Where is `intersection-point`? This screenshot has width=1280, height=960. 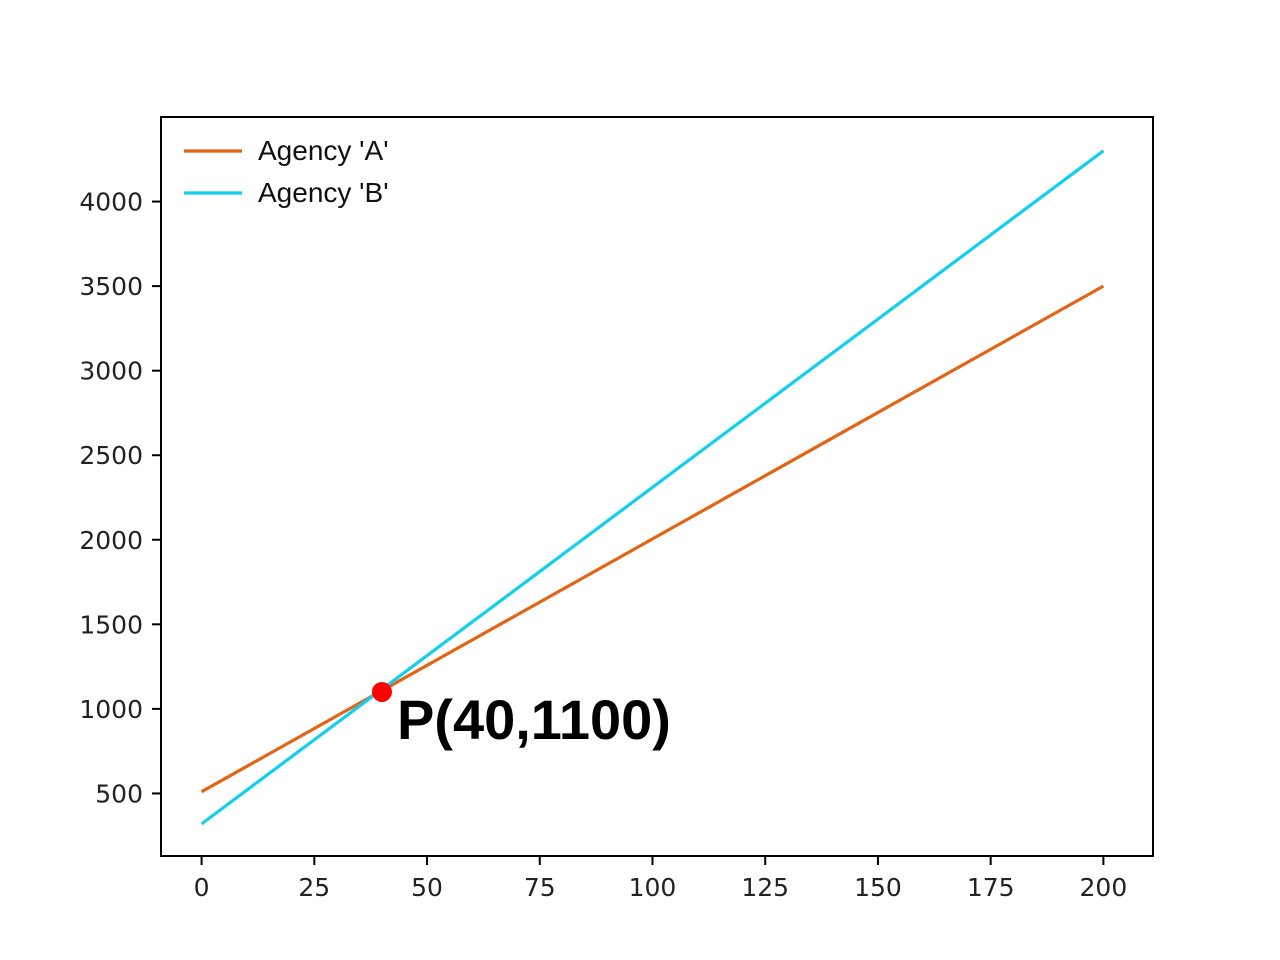 intersection-point is located at coordinates (381, 691).